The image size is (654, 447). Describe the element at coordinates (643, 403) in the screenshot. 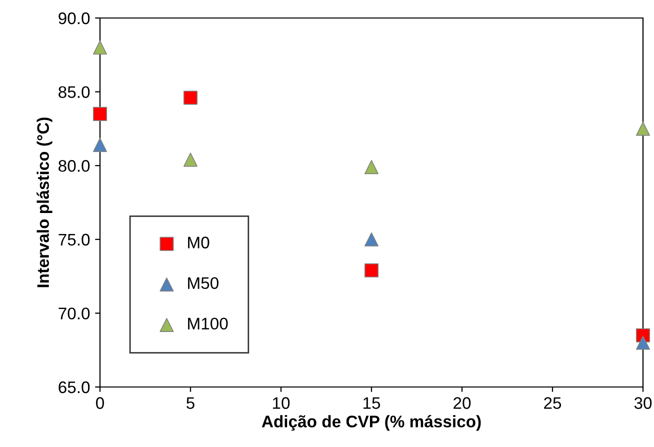

I see `x-tick-label: 30` at that location.